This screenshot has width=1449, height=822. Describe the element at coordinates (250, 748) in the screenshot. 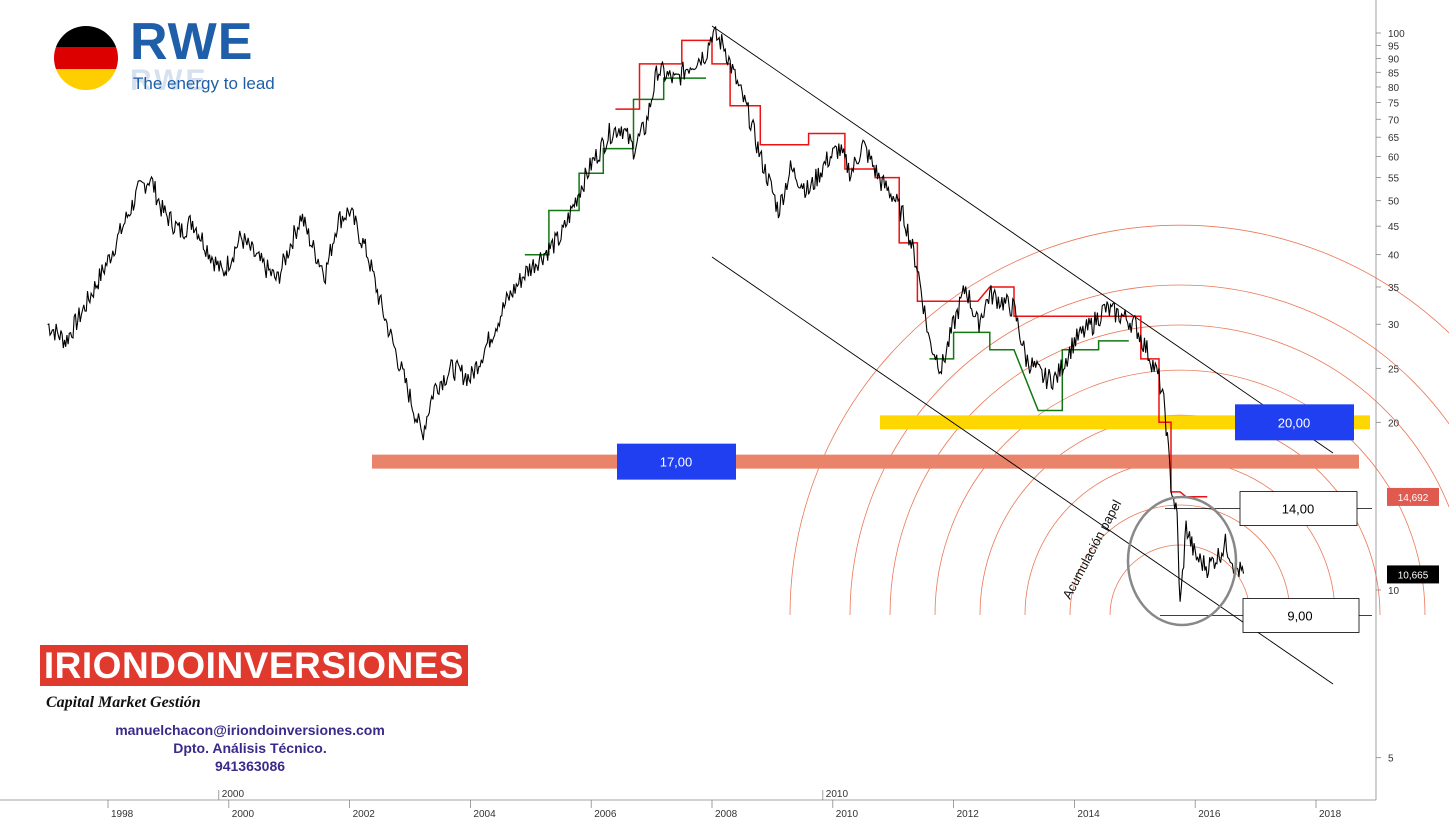

I see `contact-department: Dpto. Análisis Técnico.` at that location.